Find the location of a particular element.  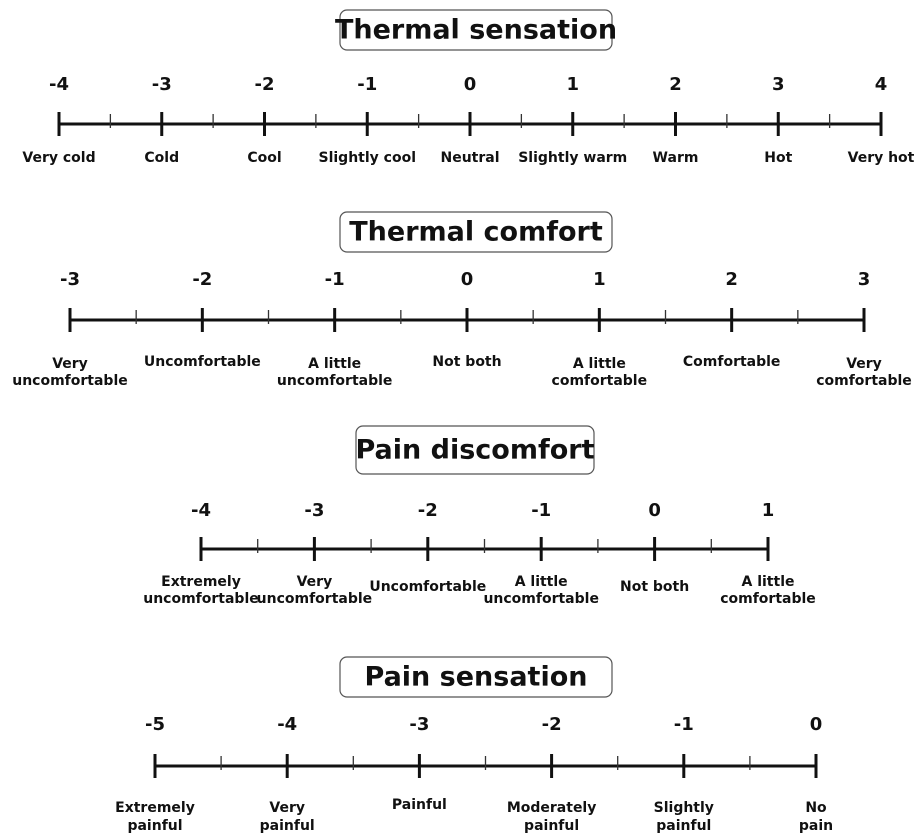

tick-label: Slightly cool is located at coordinates (368, 158).